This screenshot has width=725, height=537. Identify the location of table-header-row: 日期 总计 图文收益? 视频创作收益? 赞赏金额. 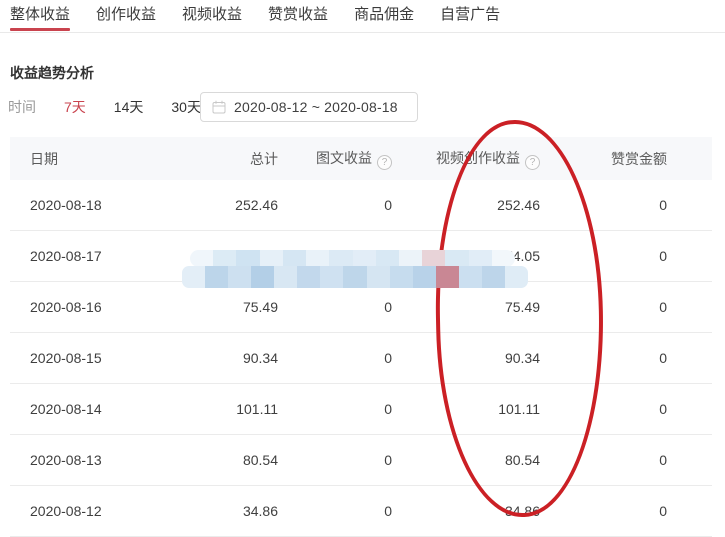
(361, 158).